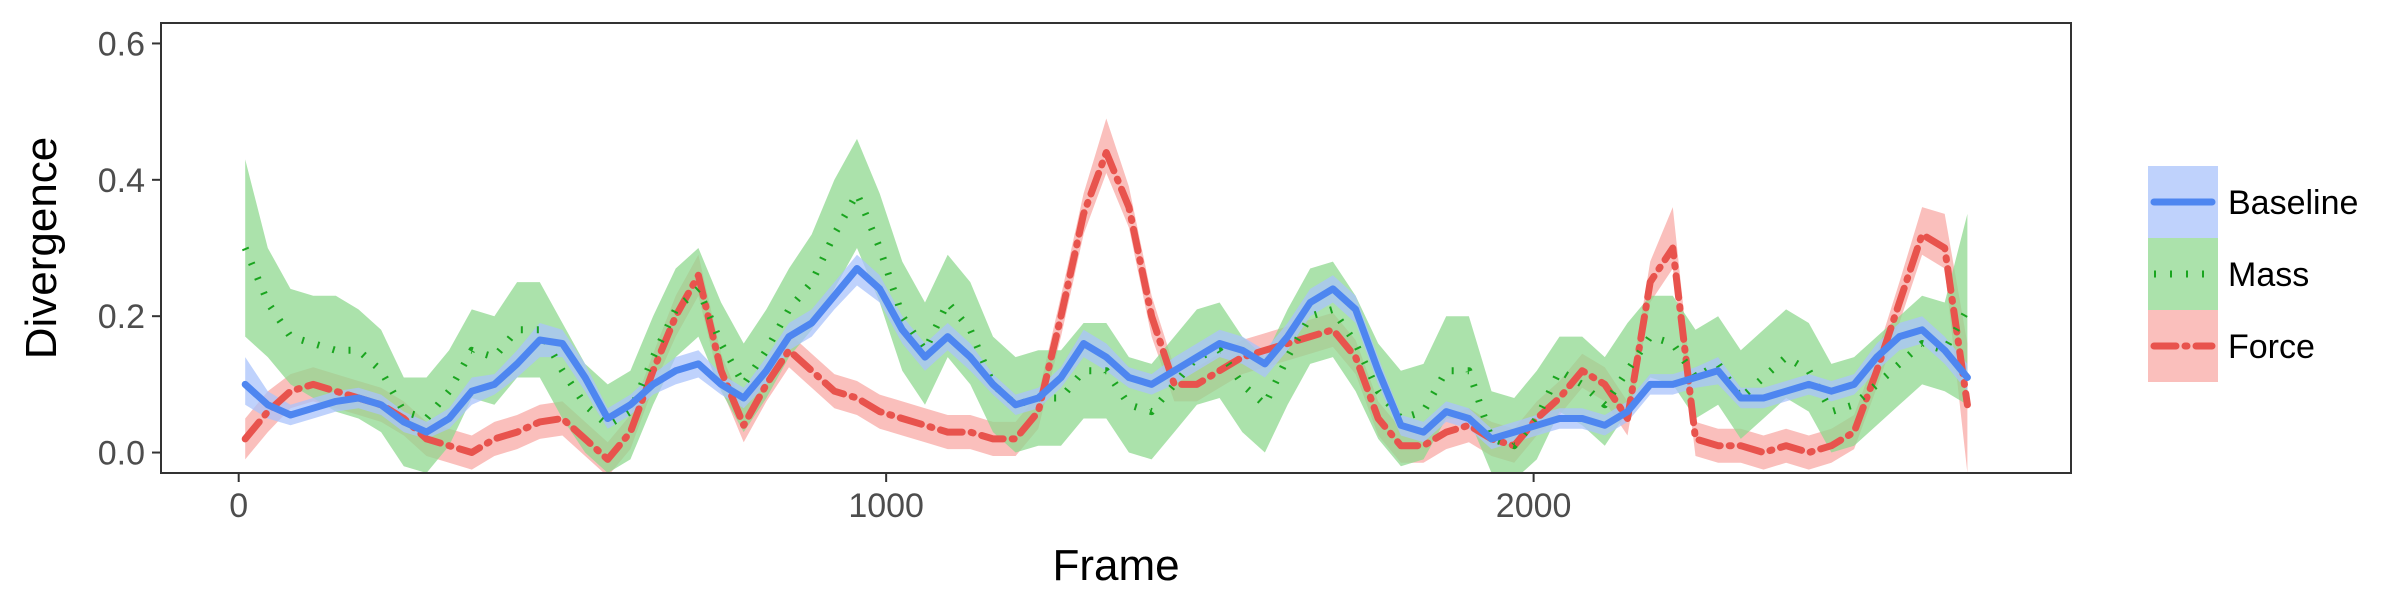 Image resolution: width=2400 pixels, height=600 pixels. Describe the element at coordinates (121, 44) in the screenshot. I see `y-tick-label: 0.6` at that location.